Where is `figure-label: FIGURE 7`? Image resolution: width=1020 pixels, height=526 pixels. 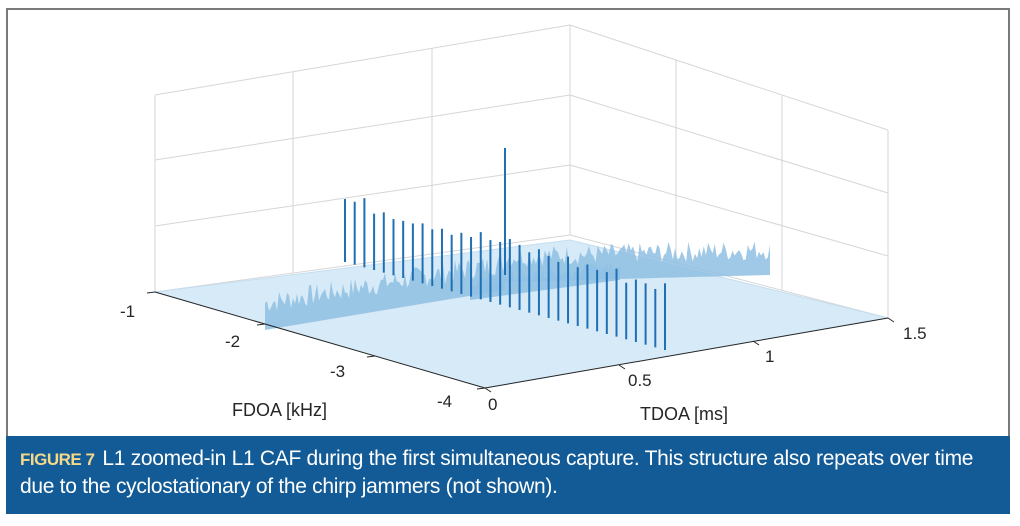
figure-label: FIGURE 7 is located at coordinates (57, 459).